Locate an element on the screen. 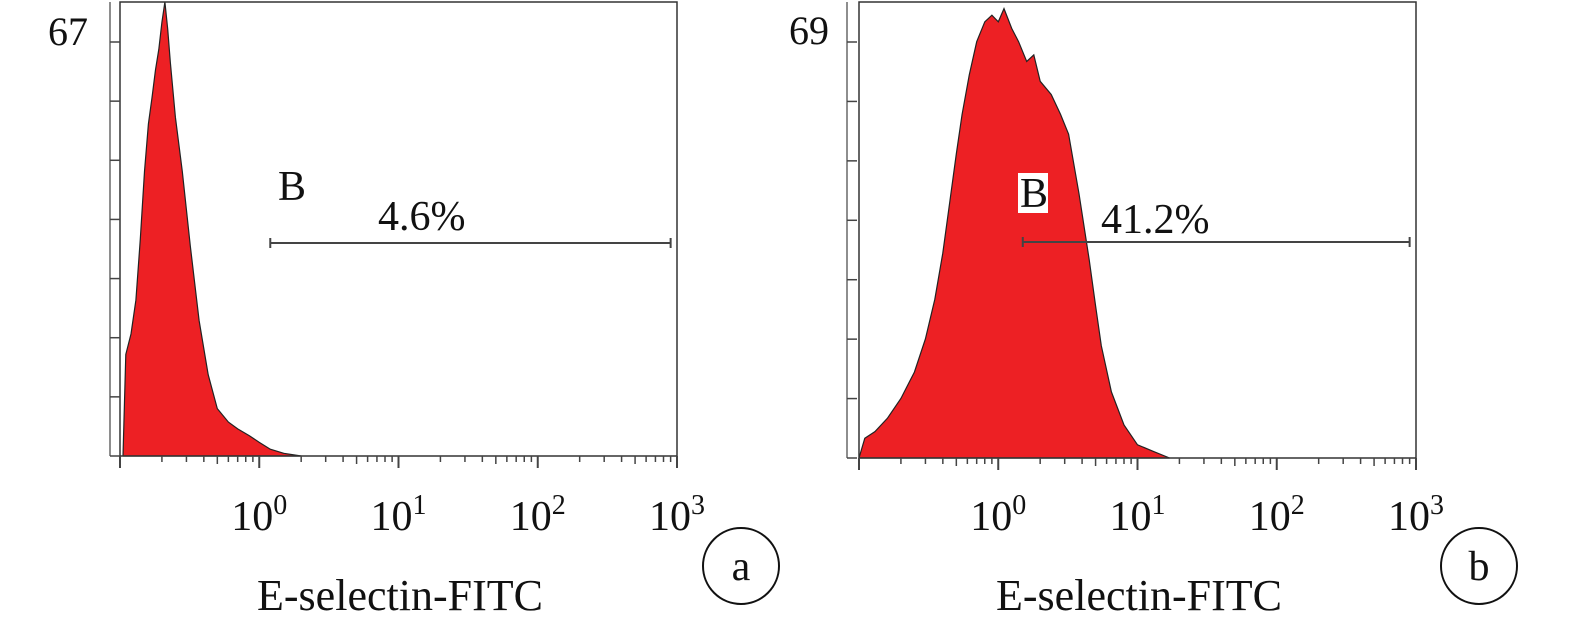 The height and width of the screenshot is (631, 1575). panel-label: a is located at coordinates (741, 567).